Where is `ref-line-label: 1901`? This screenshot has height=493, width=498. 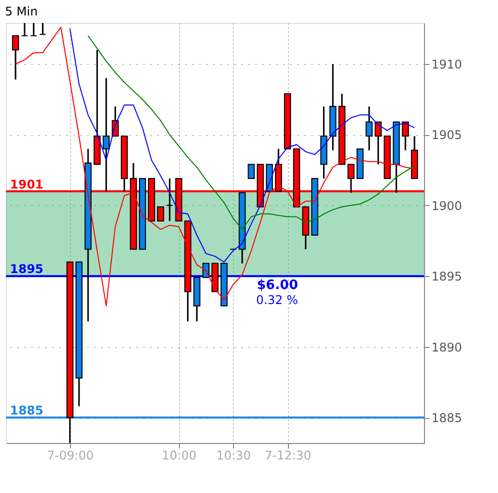
ref-line-label: 1901 is located at coordinates (27, 184).